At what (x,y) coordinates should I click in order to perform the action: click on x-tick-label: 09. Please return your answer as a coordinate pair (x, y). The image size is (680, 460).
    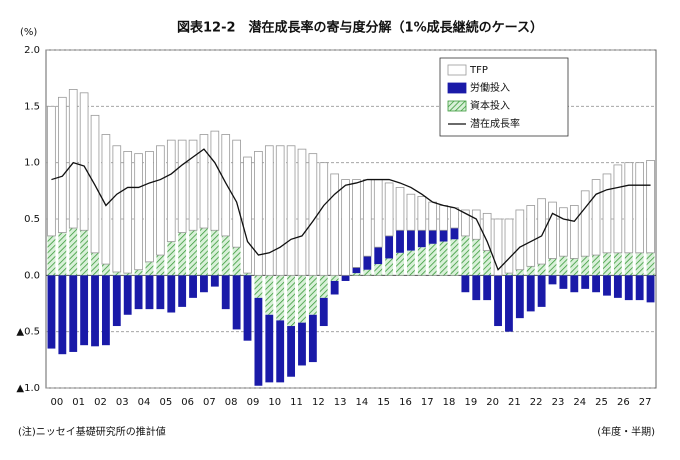
    Looking at the image, I should click on (253, 402).